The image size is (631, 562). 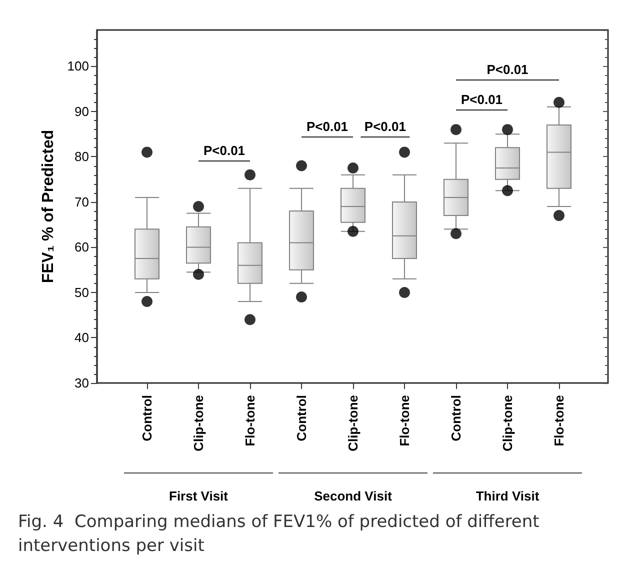 What do you see at coordinates (81, 111) in the screenshot?
I see `y-tick-label: 90` at bounding box center [81, 111].